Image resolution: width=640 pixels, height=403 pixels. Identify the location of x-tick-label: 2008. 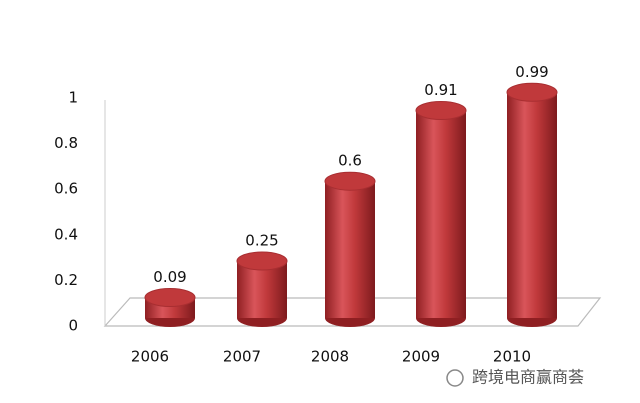
(330, 357).